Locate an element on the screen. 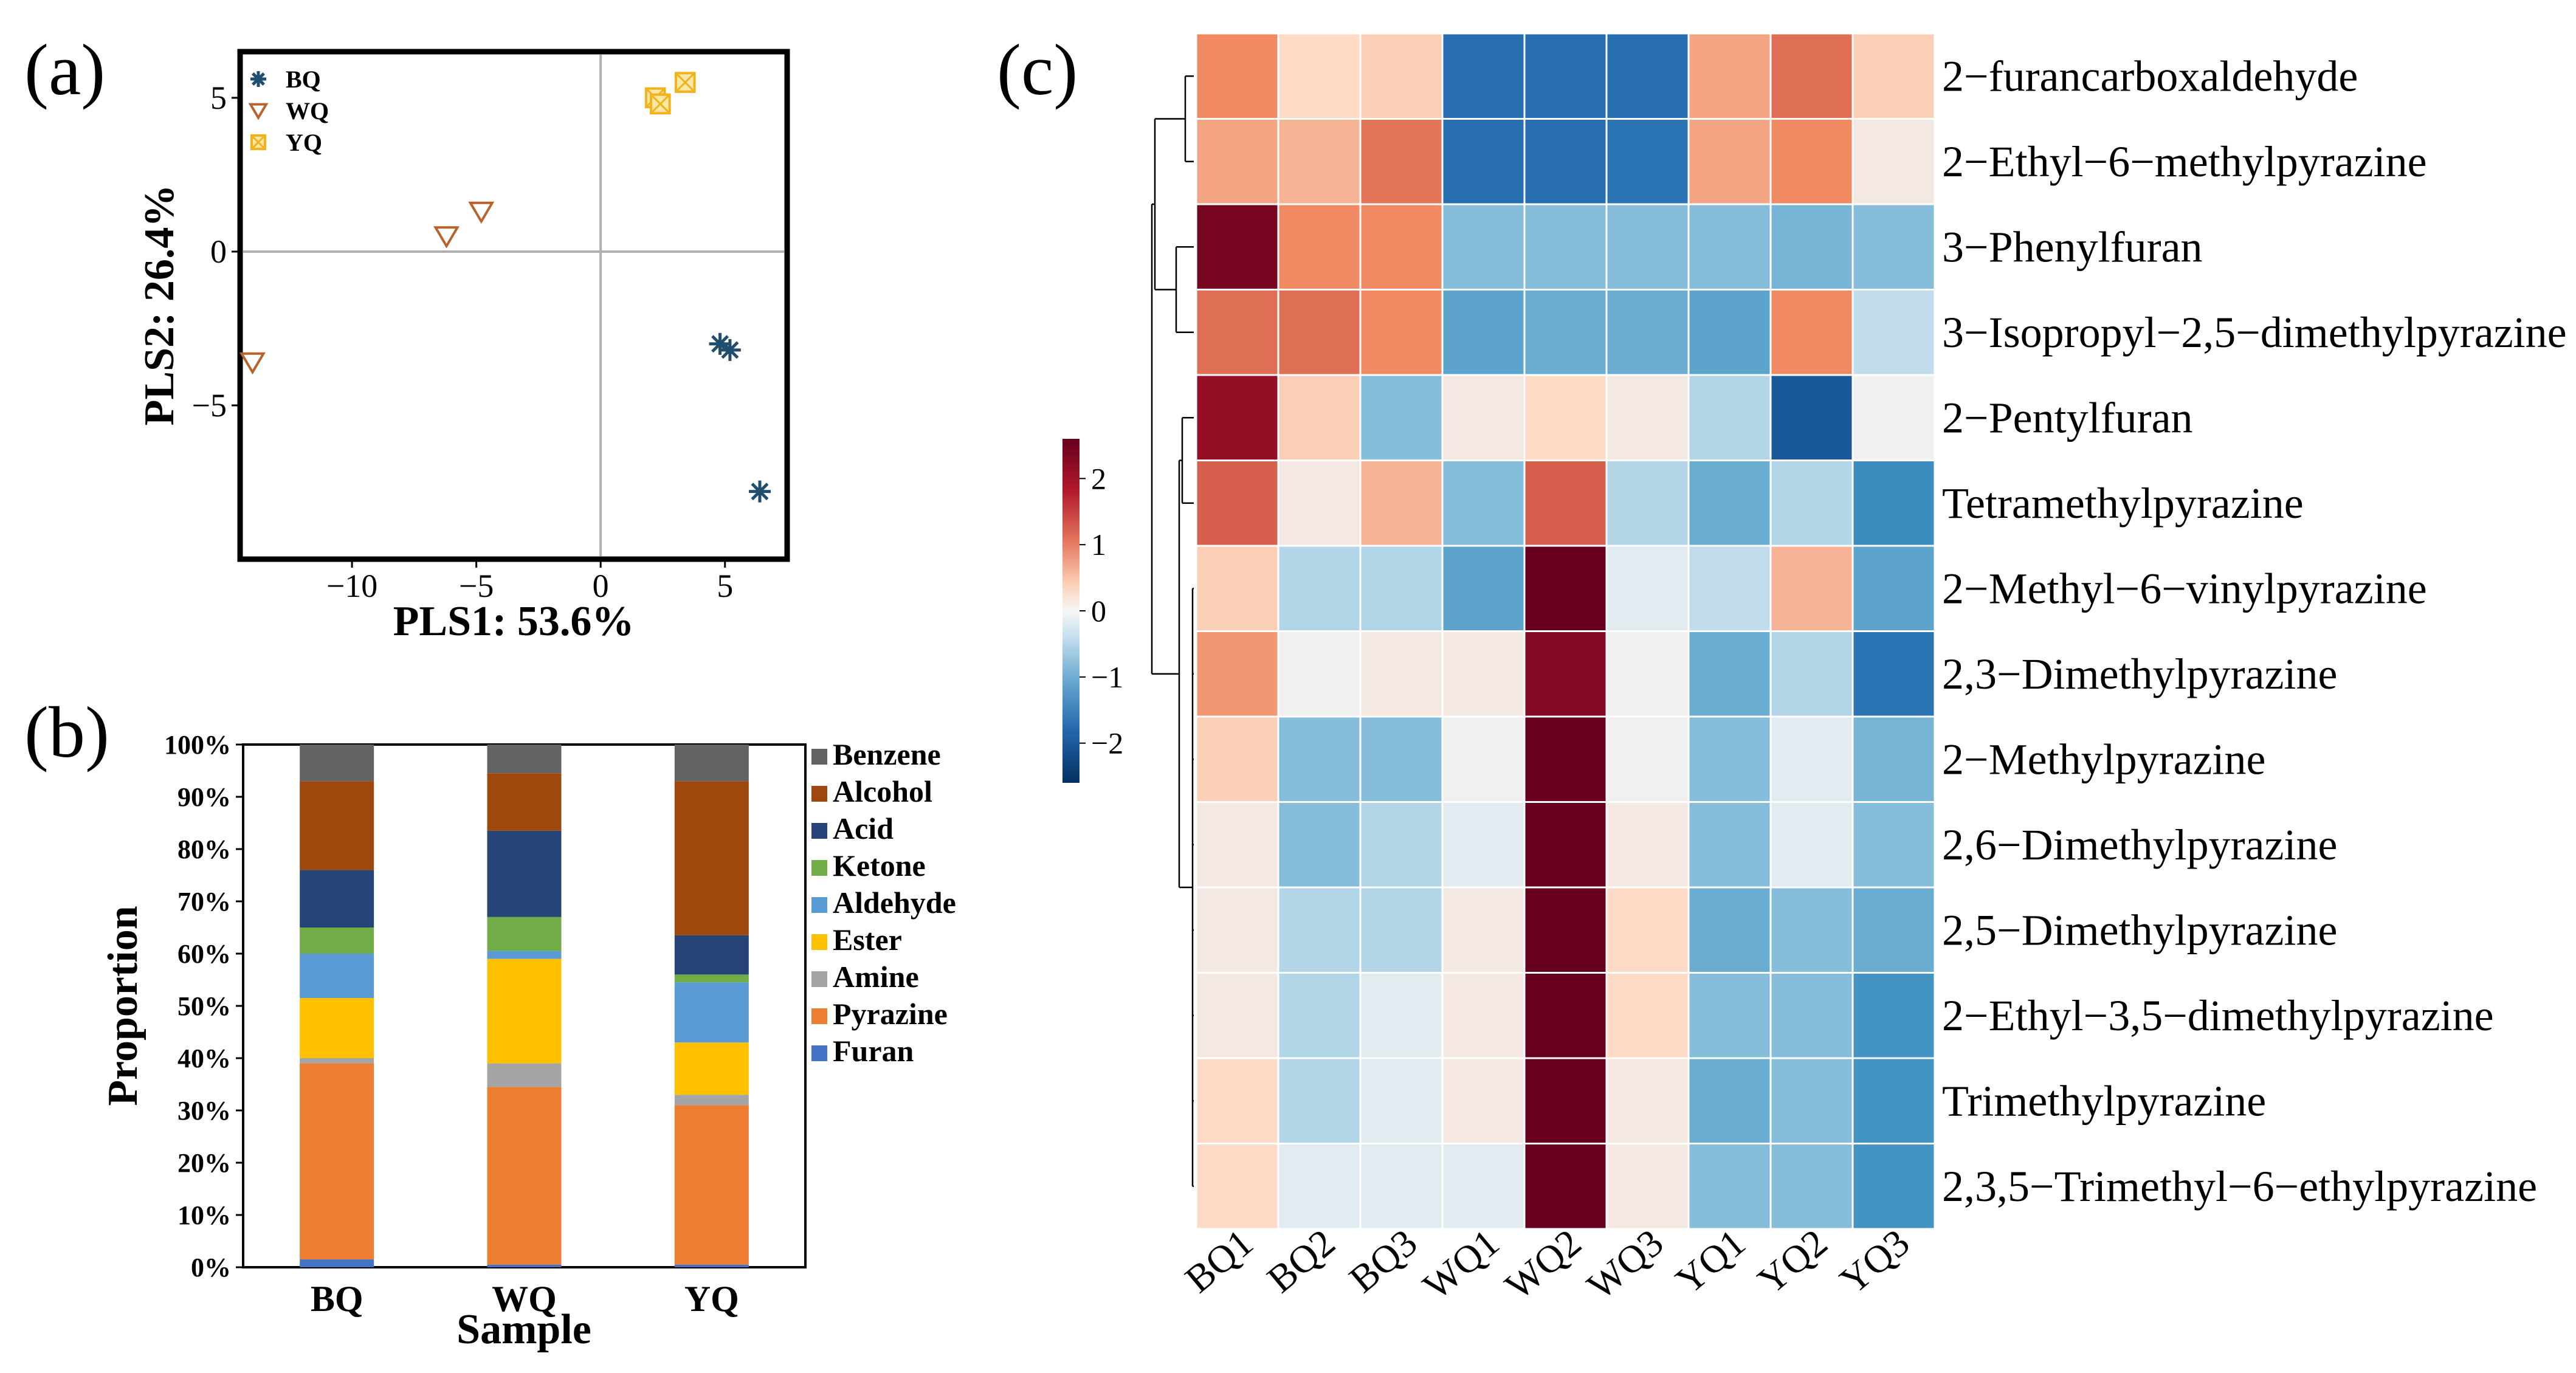 This screenshot has height=1373, width=2576. bar-legend-label-pyrazine: Pyrazine is located at coordinates (890, 1014).